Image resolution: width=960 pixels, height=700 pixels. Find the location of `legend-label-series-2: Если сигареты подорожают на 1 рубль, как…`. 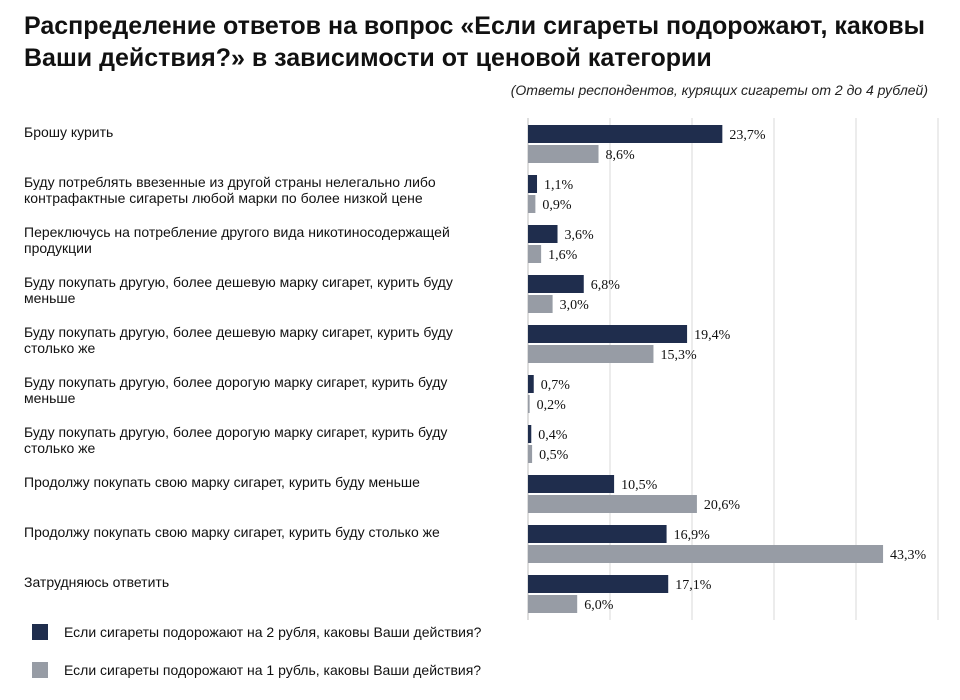

legend-label-series-2: Если сигареты подорожают на 1 рубль, как… is located at coordinates (273, 670).